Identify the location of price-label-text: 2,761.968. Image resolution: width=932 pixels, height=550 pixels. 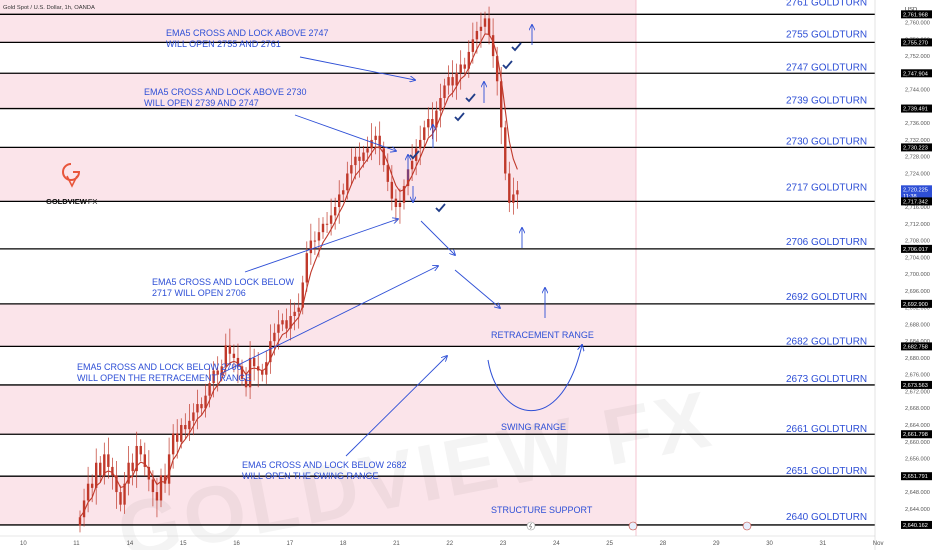
(915, 15).